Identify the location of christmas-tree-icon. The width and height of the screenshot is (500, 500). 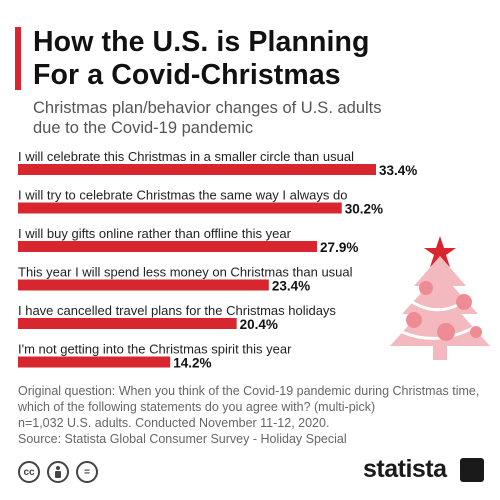
(440, 298).